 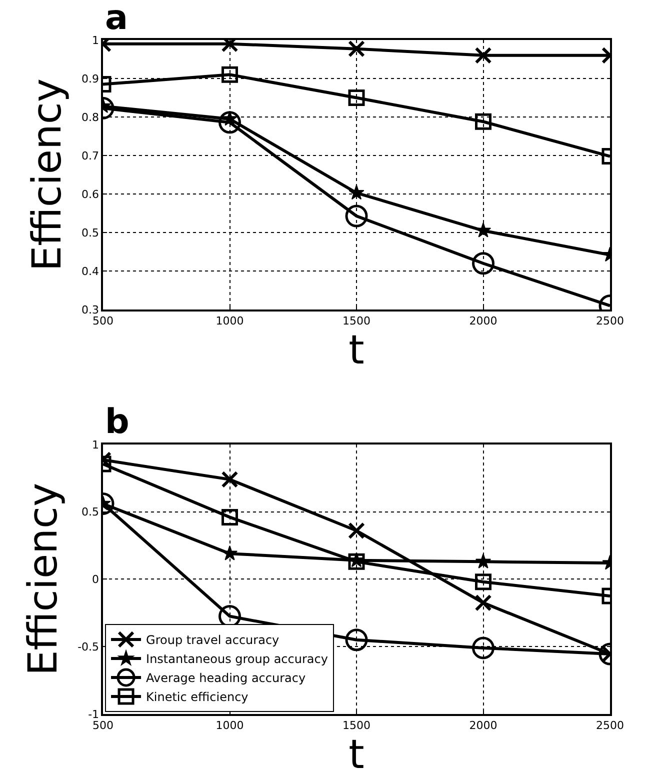 I want to click on y-tick-label: 0.6, so click(x=91, y=194).